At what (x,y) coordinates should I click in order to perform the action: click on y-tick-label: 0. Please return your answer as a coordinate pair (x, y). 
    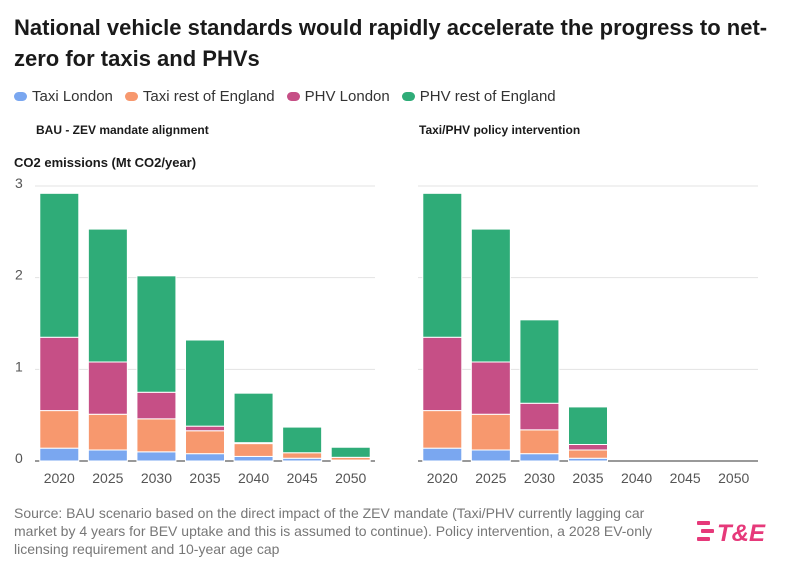
    Looking at the image, I should click on (19, 458).